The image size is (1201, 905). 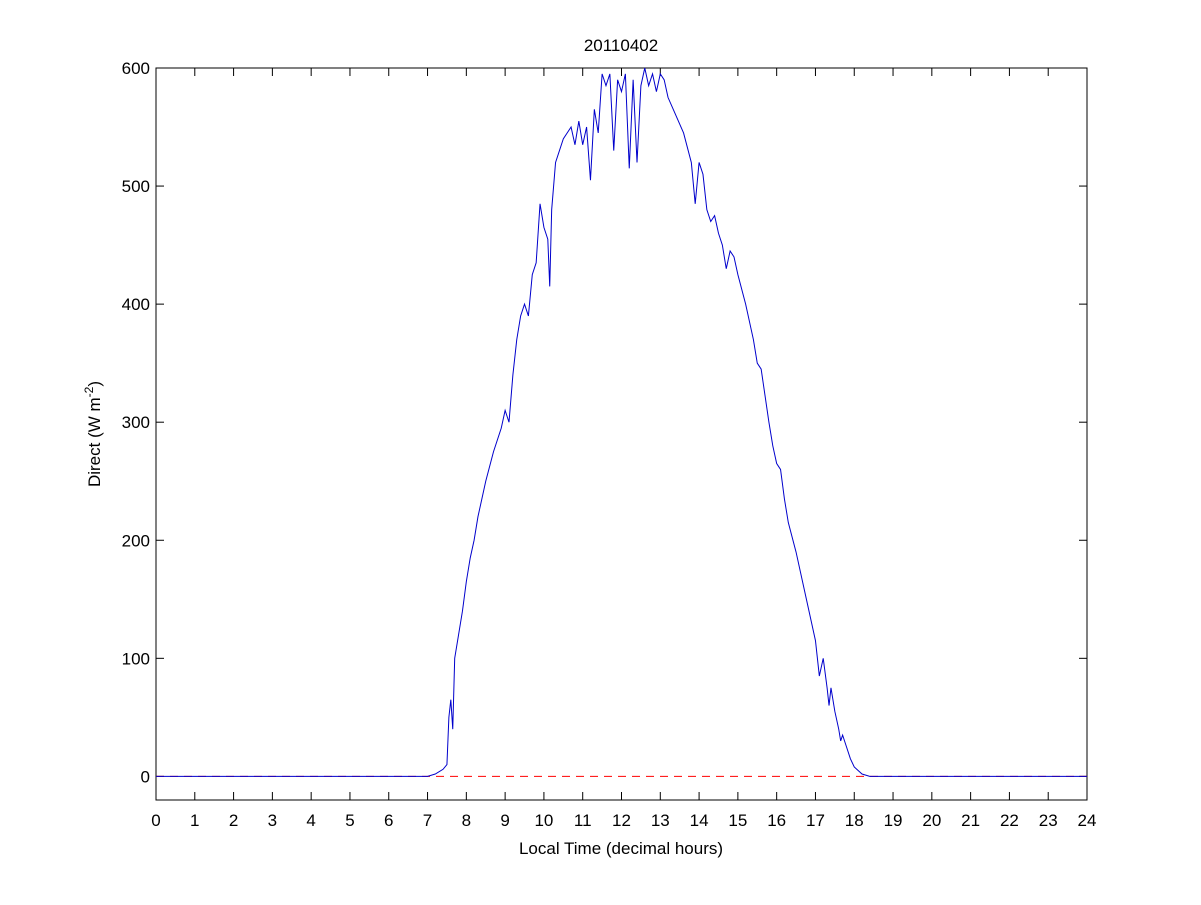 I want to click on x-tick-label: 16, so click(x=776, y=820).